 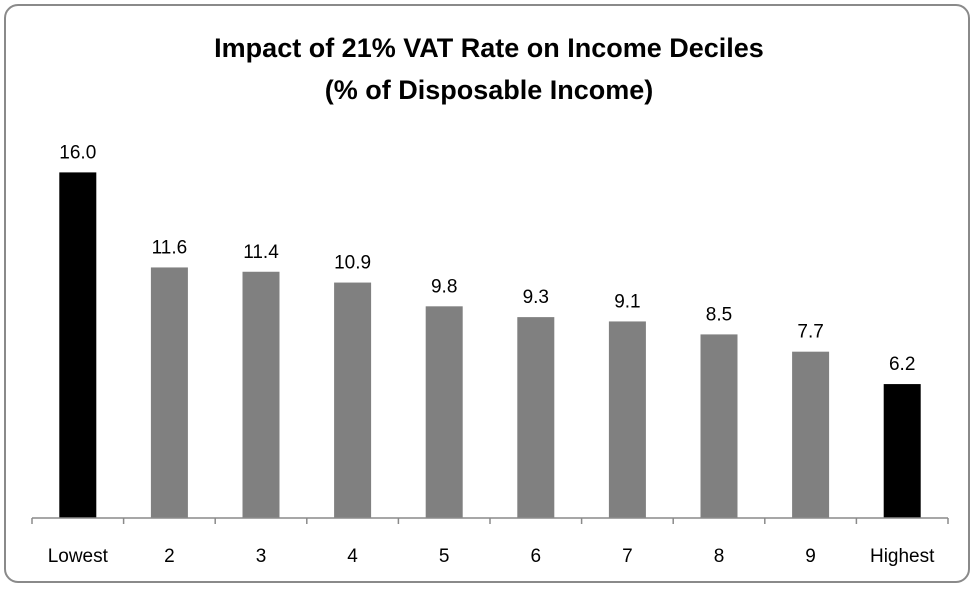 What do you see at coordinates (352, 556) in the screenshot?
I see `x-tick-label: 4` at bounding box center [352, 556].